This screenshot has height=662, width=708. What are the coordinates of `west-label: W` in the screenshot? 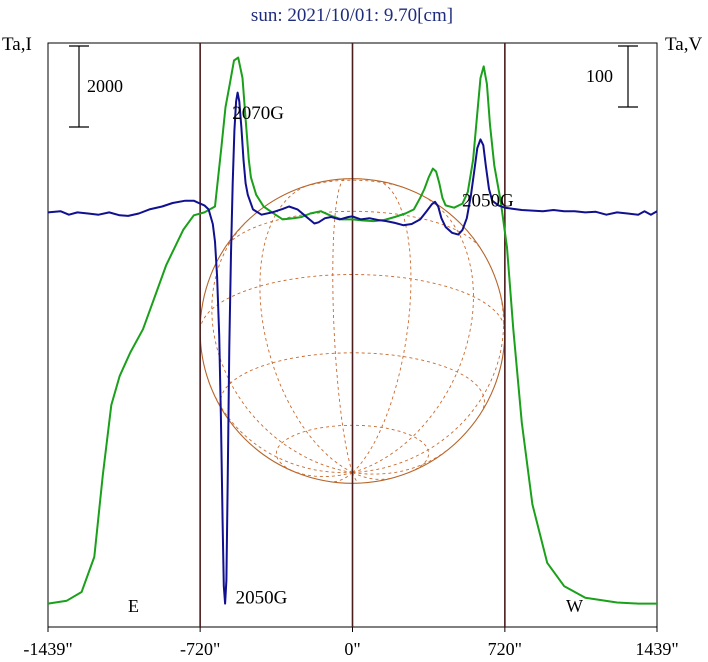 It's located at (574, 606).